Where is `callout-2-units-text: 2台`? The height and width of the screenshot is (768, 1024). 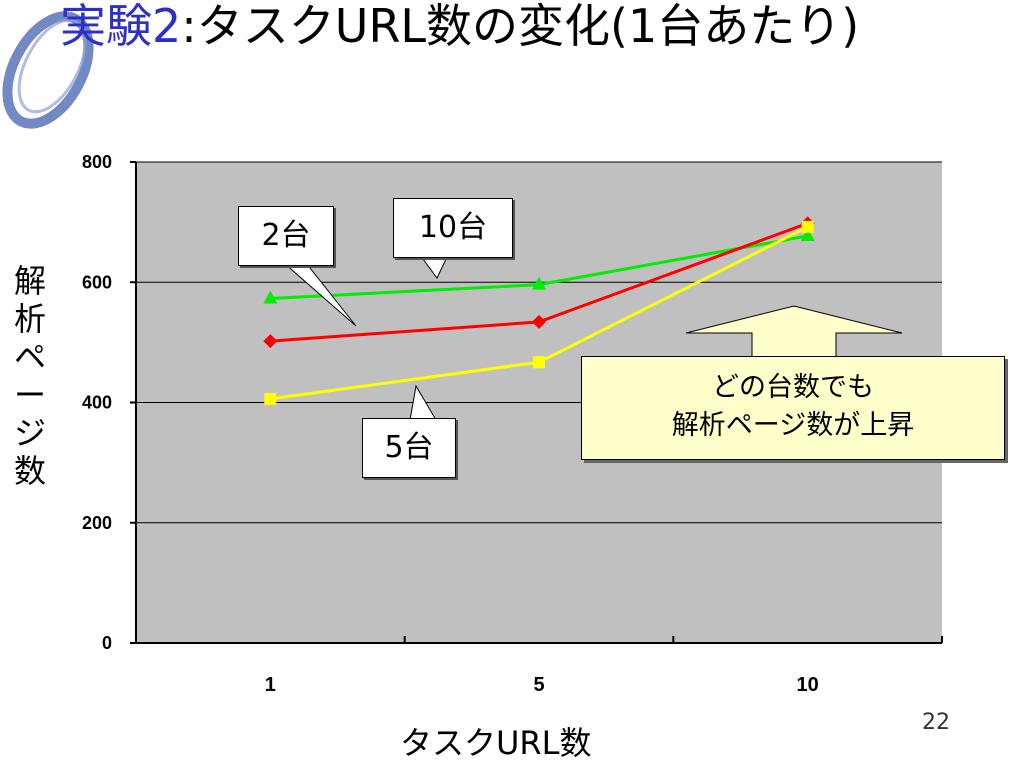
callout-2-units-text: 2台 is located at coordinates (286, 235).